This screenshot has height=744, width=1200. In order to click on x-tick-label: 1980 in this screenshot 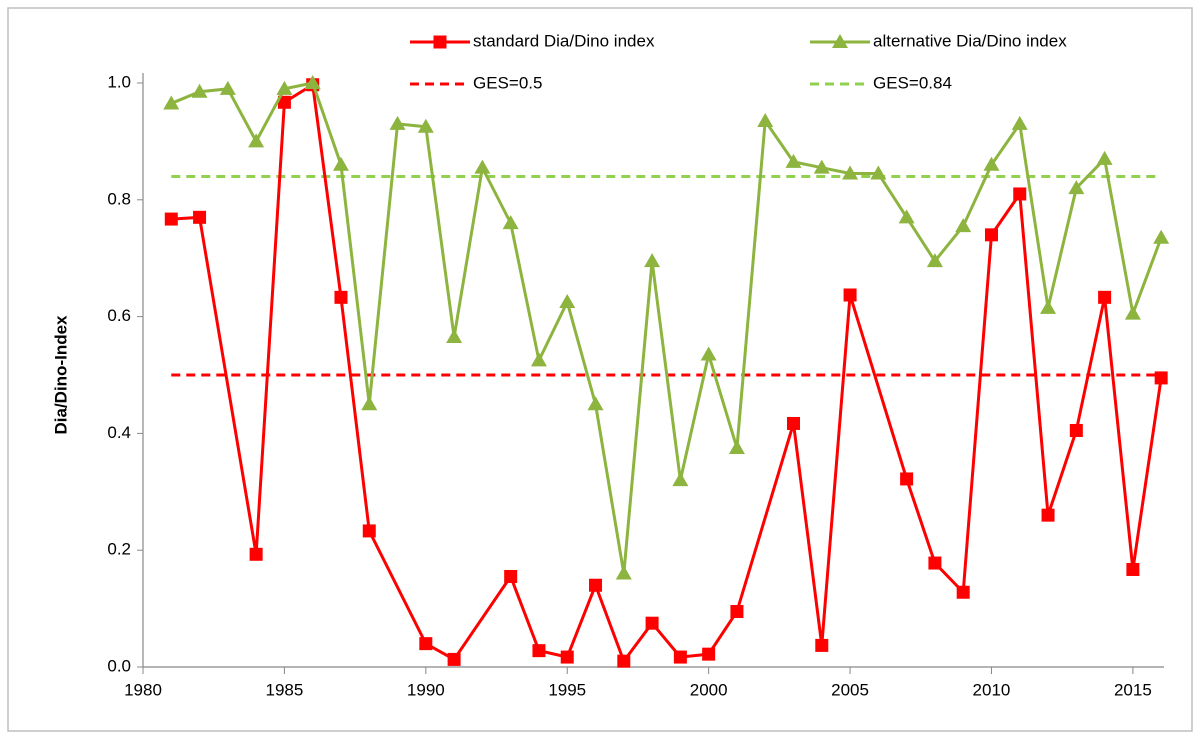, I will do `click(143, 689)`.